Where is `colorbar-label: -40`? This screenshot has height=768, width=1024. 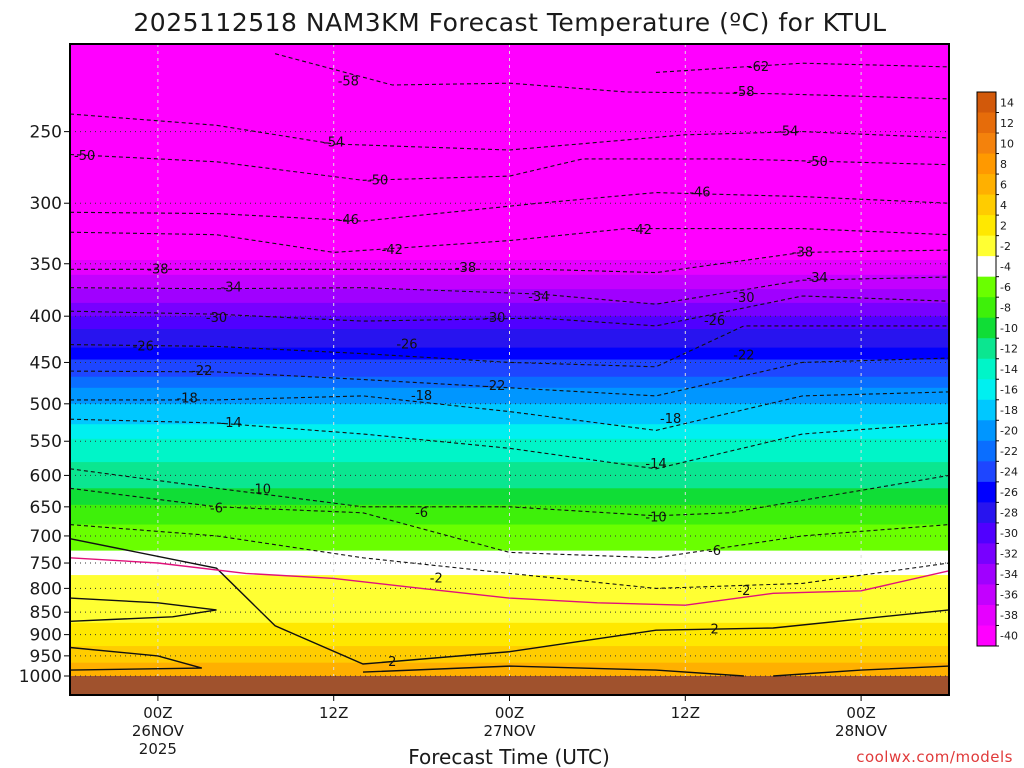
colorbar-label: -40 is located at coordinates (1009, 636).